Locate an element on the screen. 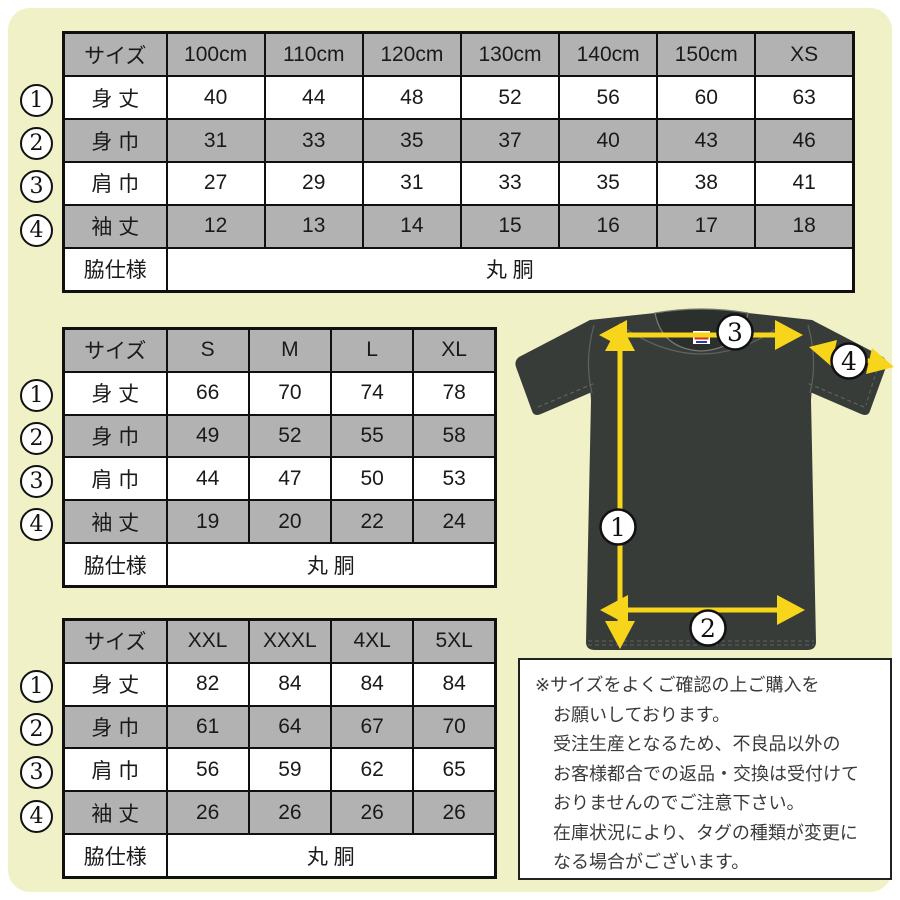 The image size is (900, 900). column-header: 110cm is located at coordinates (313, 54).